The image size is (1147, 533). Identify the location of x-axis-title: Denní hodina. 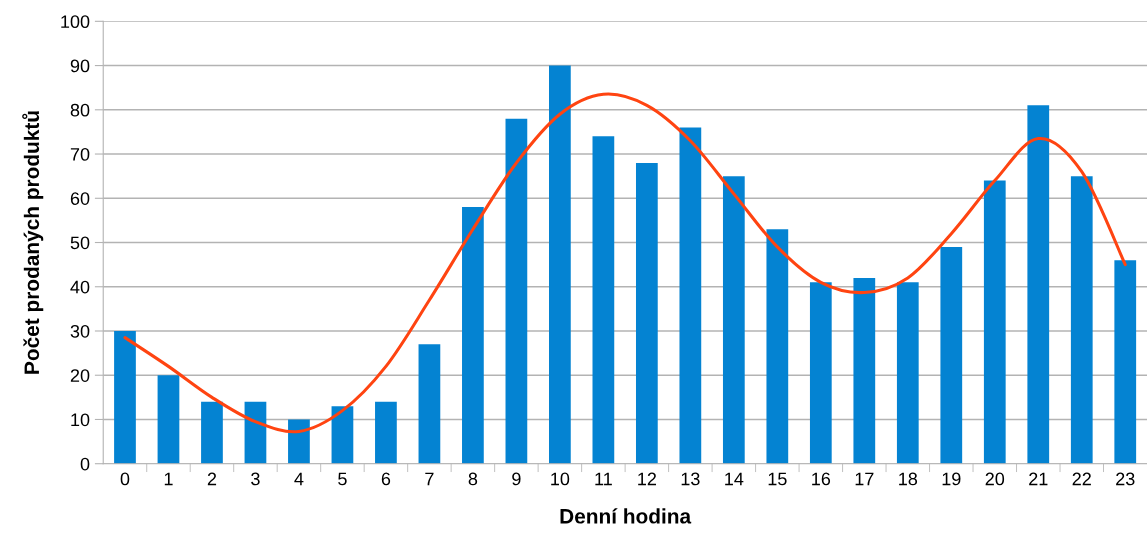
(626, 516).